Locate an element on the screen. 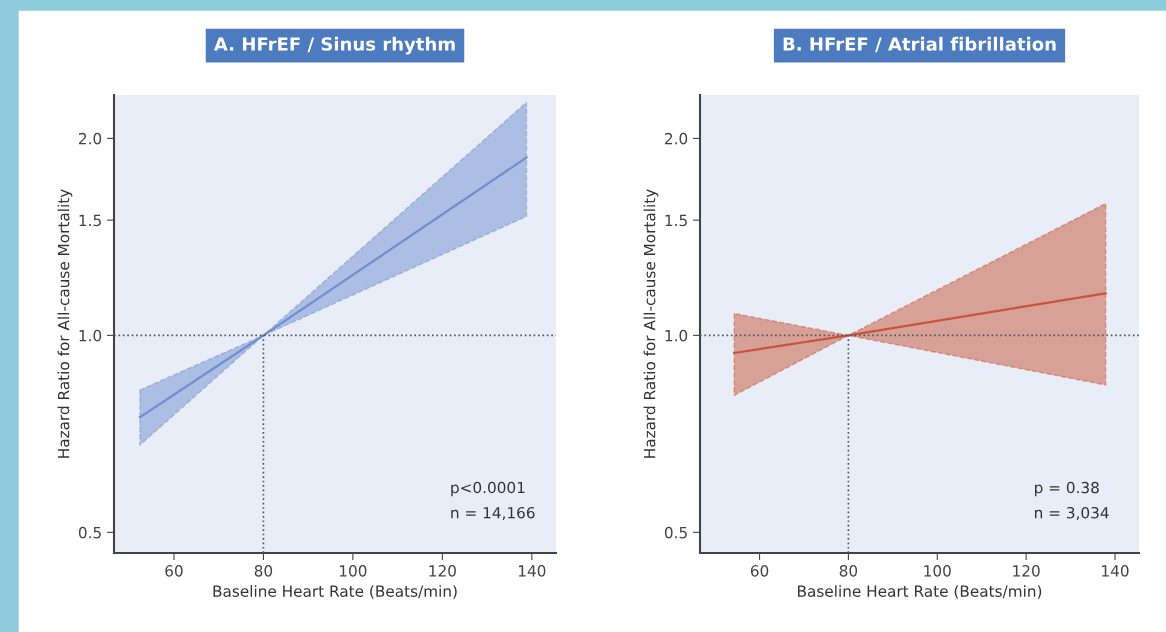 The image size is (1166, 632). chart-title: B. HFrEF / Atrial fibrillation is located at coordinates (919, 44).